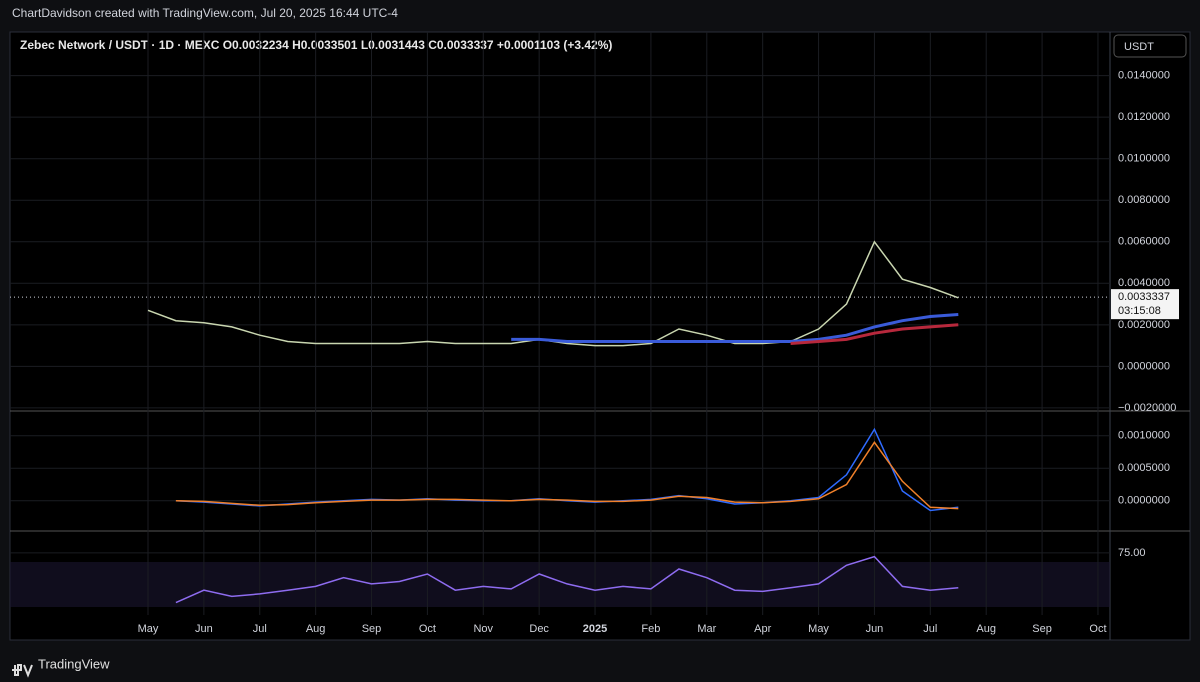  What do you see at coordinates (1139, 311) in the screenshot?
I see `countdown-label: 03:15:08` at bounding box center [1139, 311].